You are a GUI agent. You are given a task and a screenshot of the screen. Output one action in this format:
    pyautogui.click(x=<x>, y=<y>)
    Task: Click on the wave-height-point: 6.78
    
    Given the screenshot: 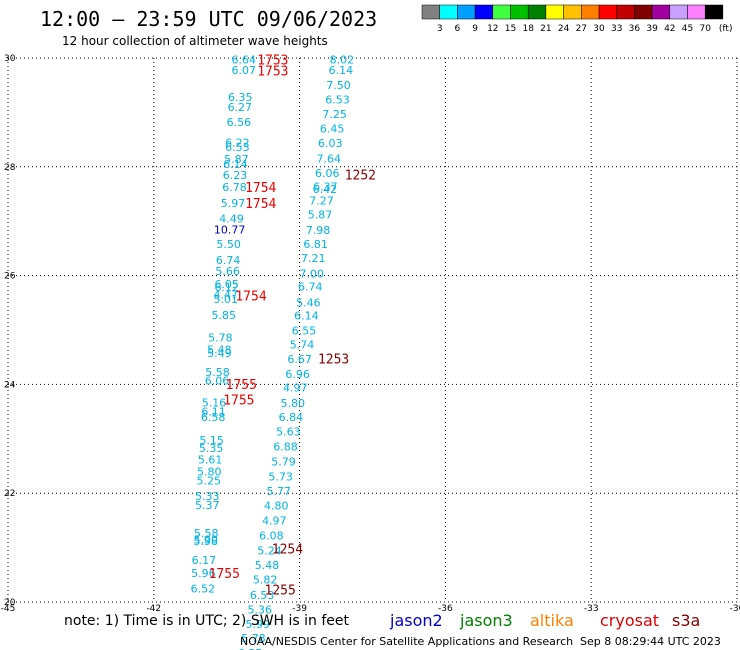 What is the action you would take?
    pyautogui.click(x=234, y=187)
    